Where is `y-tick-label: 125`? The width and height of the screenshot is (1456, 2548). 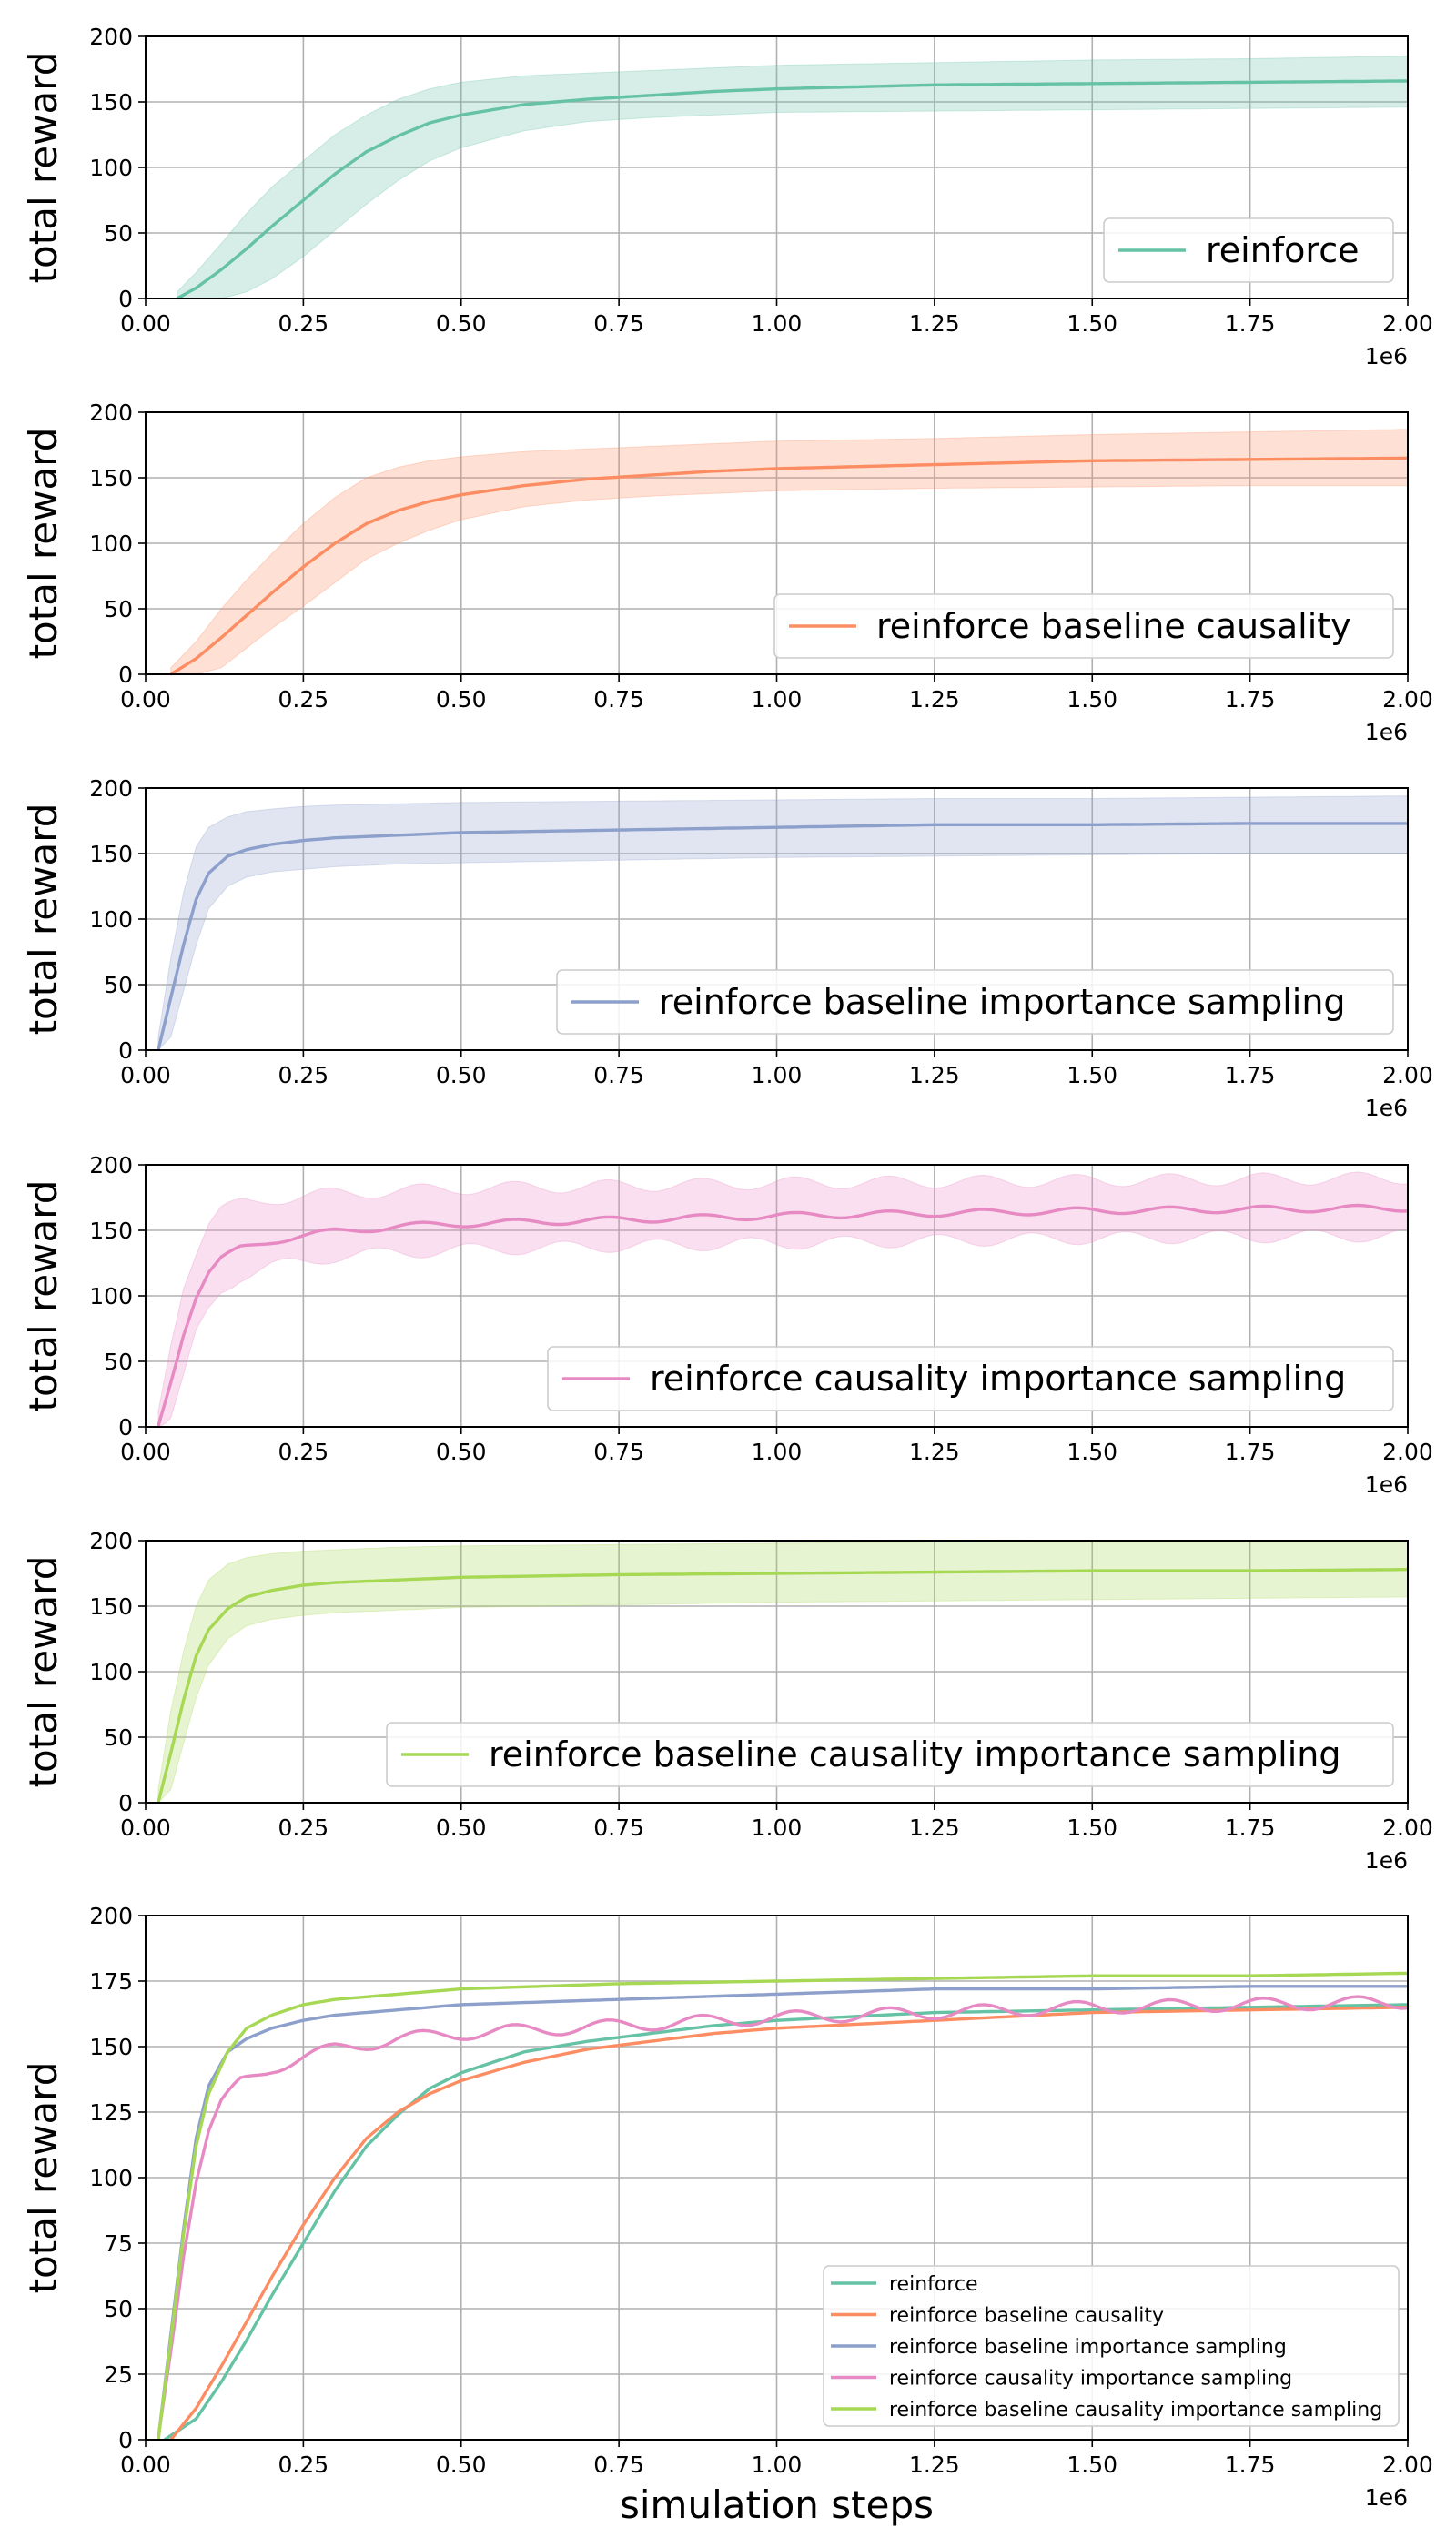 y-tick-label: 125 is located at coordinates (111, 2112).